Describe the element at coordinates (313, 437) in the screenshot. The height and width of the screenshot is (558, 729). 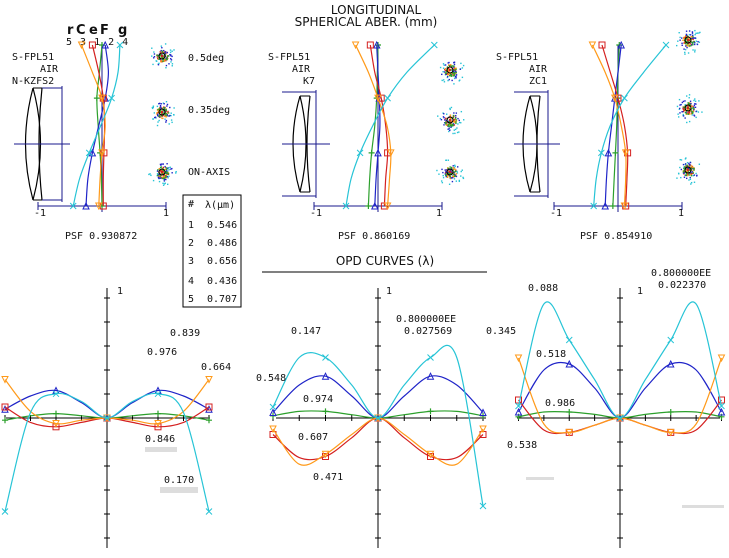
I see `opd2-label-0607: 0.607` at that location.